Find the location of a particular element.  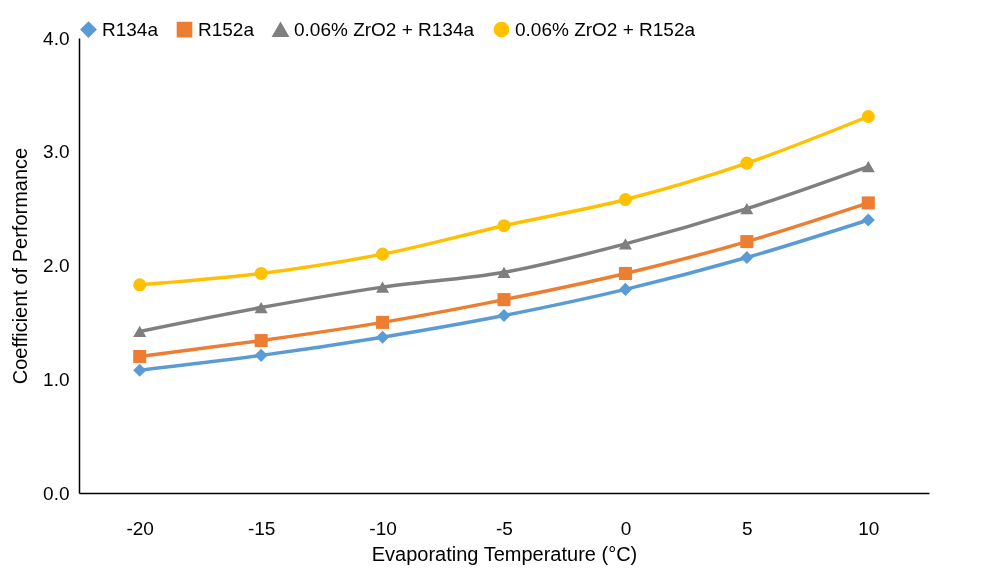

x-tick-label: -20 is located at coordinates (140, 528).